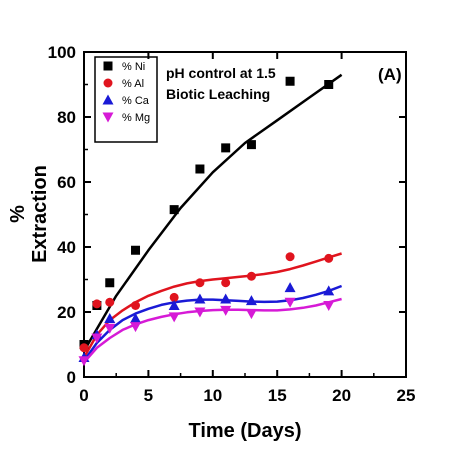  I want to click on legend: % Ni % Al % Ca % Mg, so click(126, 99).